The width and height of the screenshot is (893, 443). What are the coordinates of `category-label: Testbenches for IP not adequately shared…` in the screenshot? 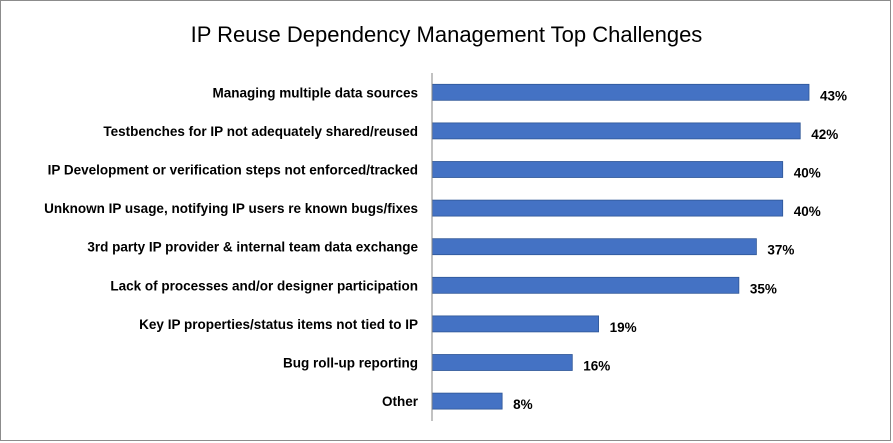 It's located at (260, 131).